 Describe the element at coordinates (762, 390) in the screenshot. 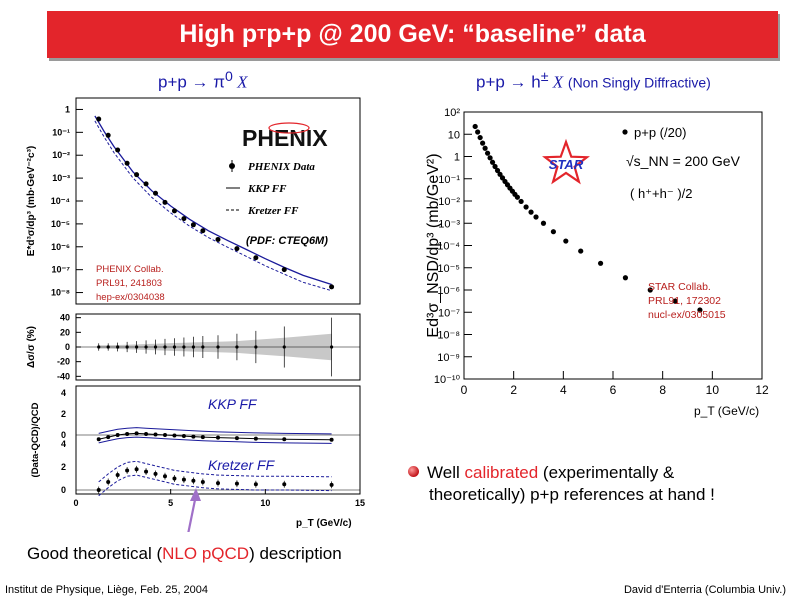

I see `star-x-tick-label: 12` at that location.